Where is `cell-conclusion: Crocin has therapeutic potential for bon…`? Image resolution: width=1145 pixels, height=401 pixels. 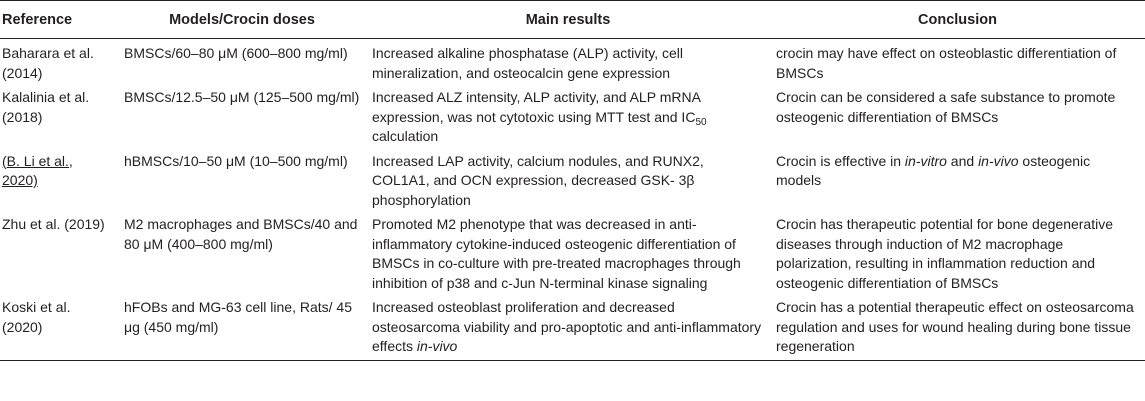 cell-conclusion: Crocin has therapeutic potential for bon… is located at coordinates (944, 253).